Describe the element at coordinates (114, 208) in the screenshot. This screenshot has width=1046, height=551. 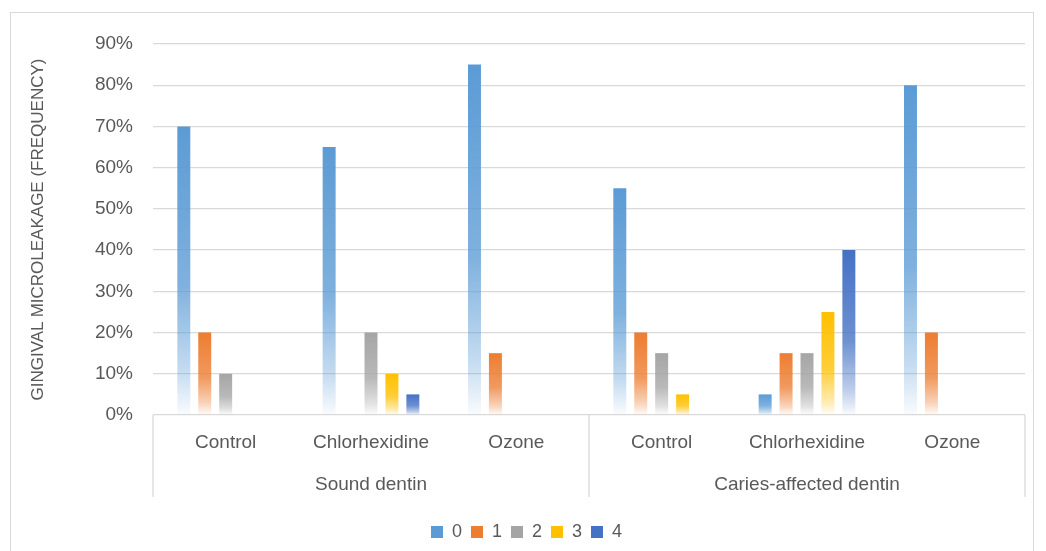
I see `y-tick-label: 50%` at that location.